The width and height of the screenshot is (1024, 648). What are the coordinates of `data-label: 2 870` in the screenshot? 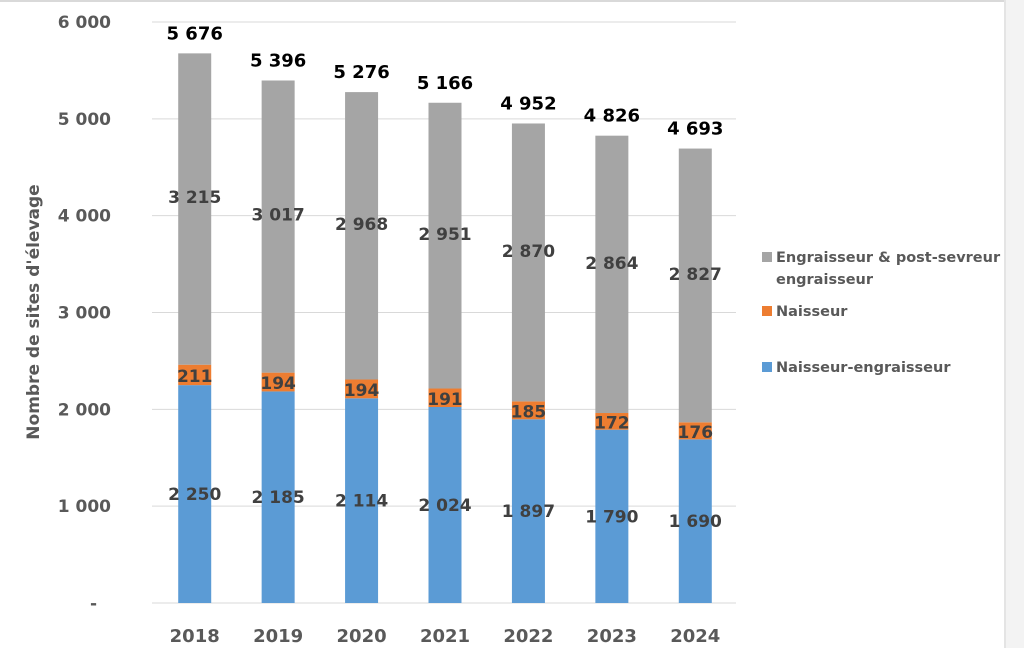 It's located at (528, 252).